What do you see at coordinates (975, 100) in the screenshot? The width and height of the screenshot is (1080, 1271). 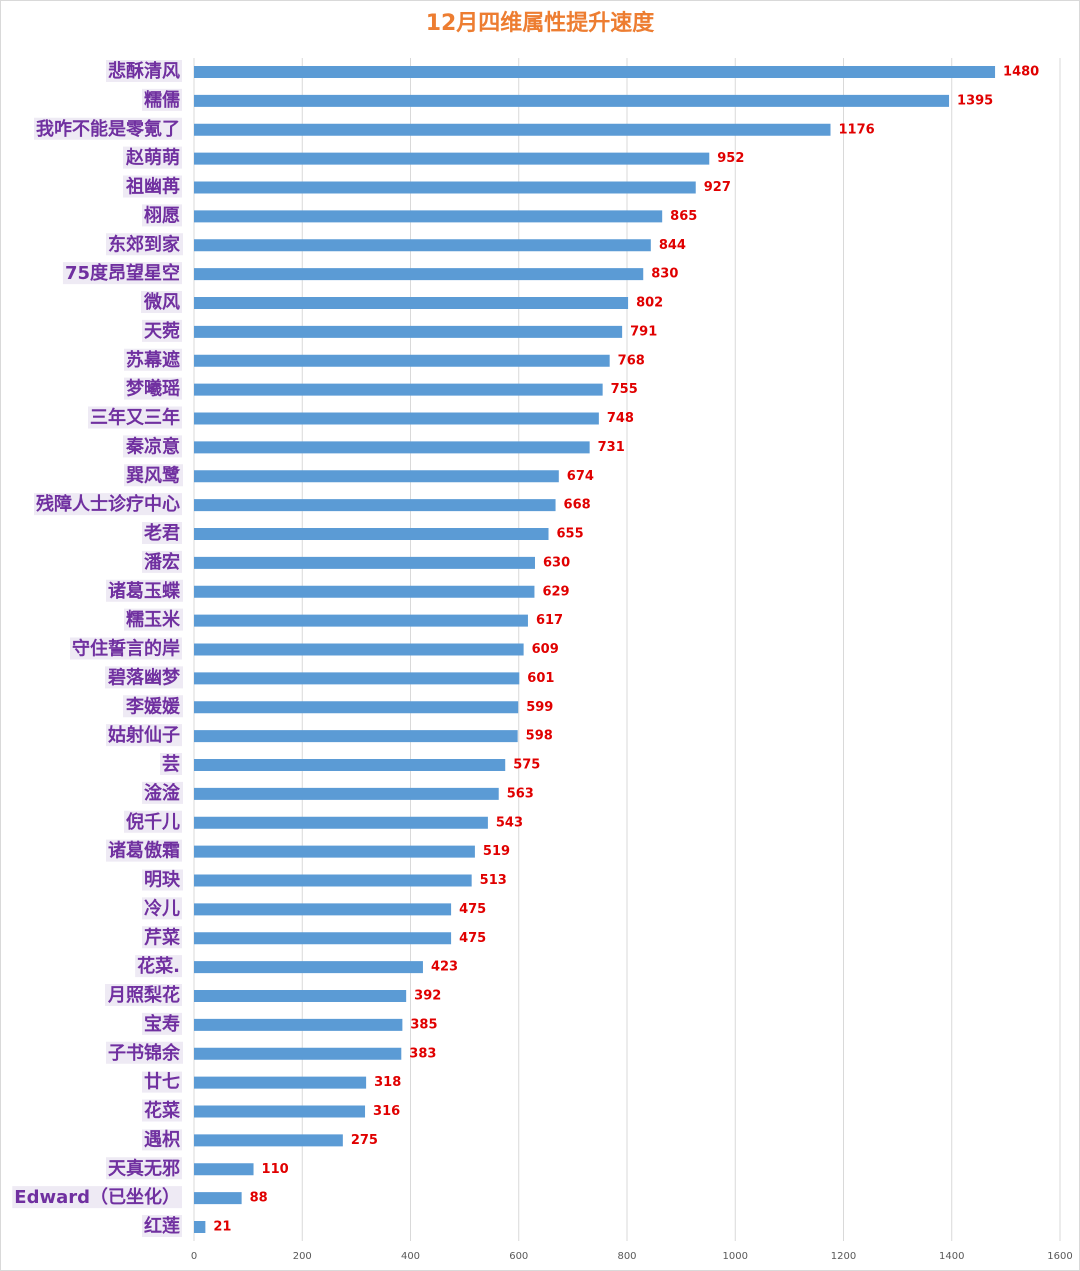 I see `value-label: 1395` at bounding box center [975, 100].